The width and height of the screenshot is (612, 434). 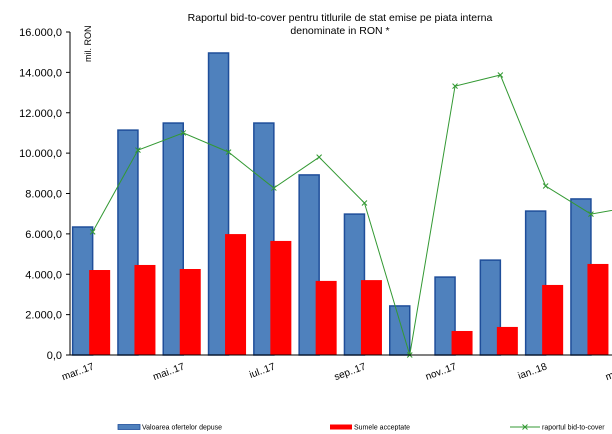 I want to click on y-tick-label: 6.000,0, so click(x=43, y=235).